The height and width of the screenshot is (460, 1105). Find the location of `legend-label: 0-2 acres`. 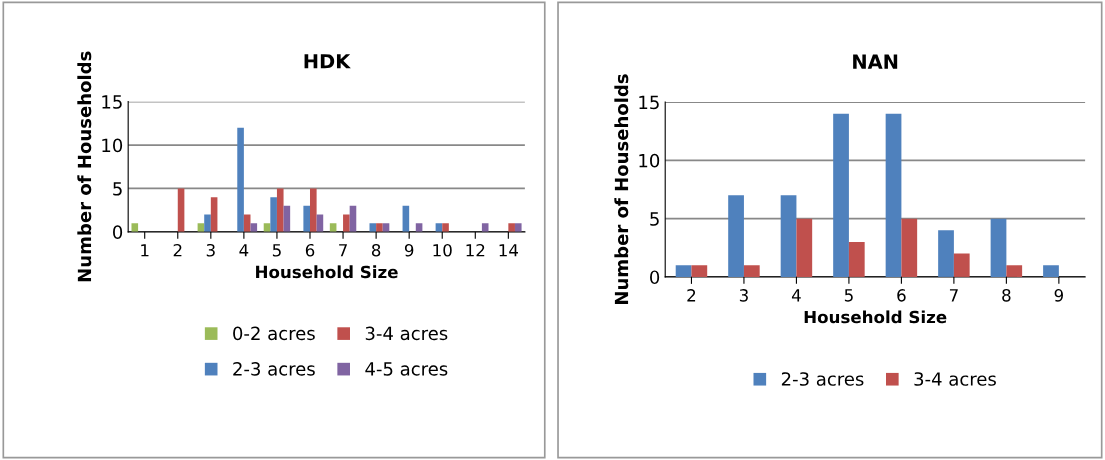

legend-label: 0-2 acres is located at coordinates (274, 333).